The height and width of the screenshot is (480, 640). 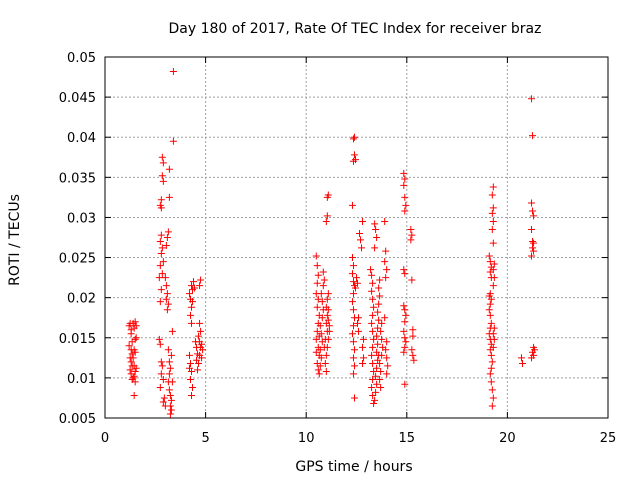 I want to click on y-tick-label: 0.05, so click(x=81, y=58).